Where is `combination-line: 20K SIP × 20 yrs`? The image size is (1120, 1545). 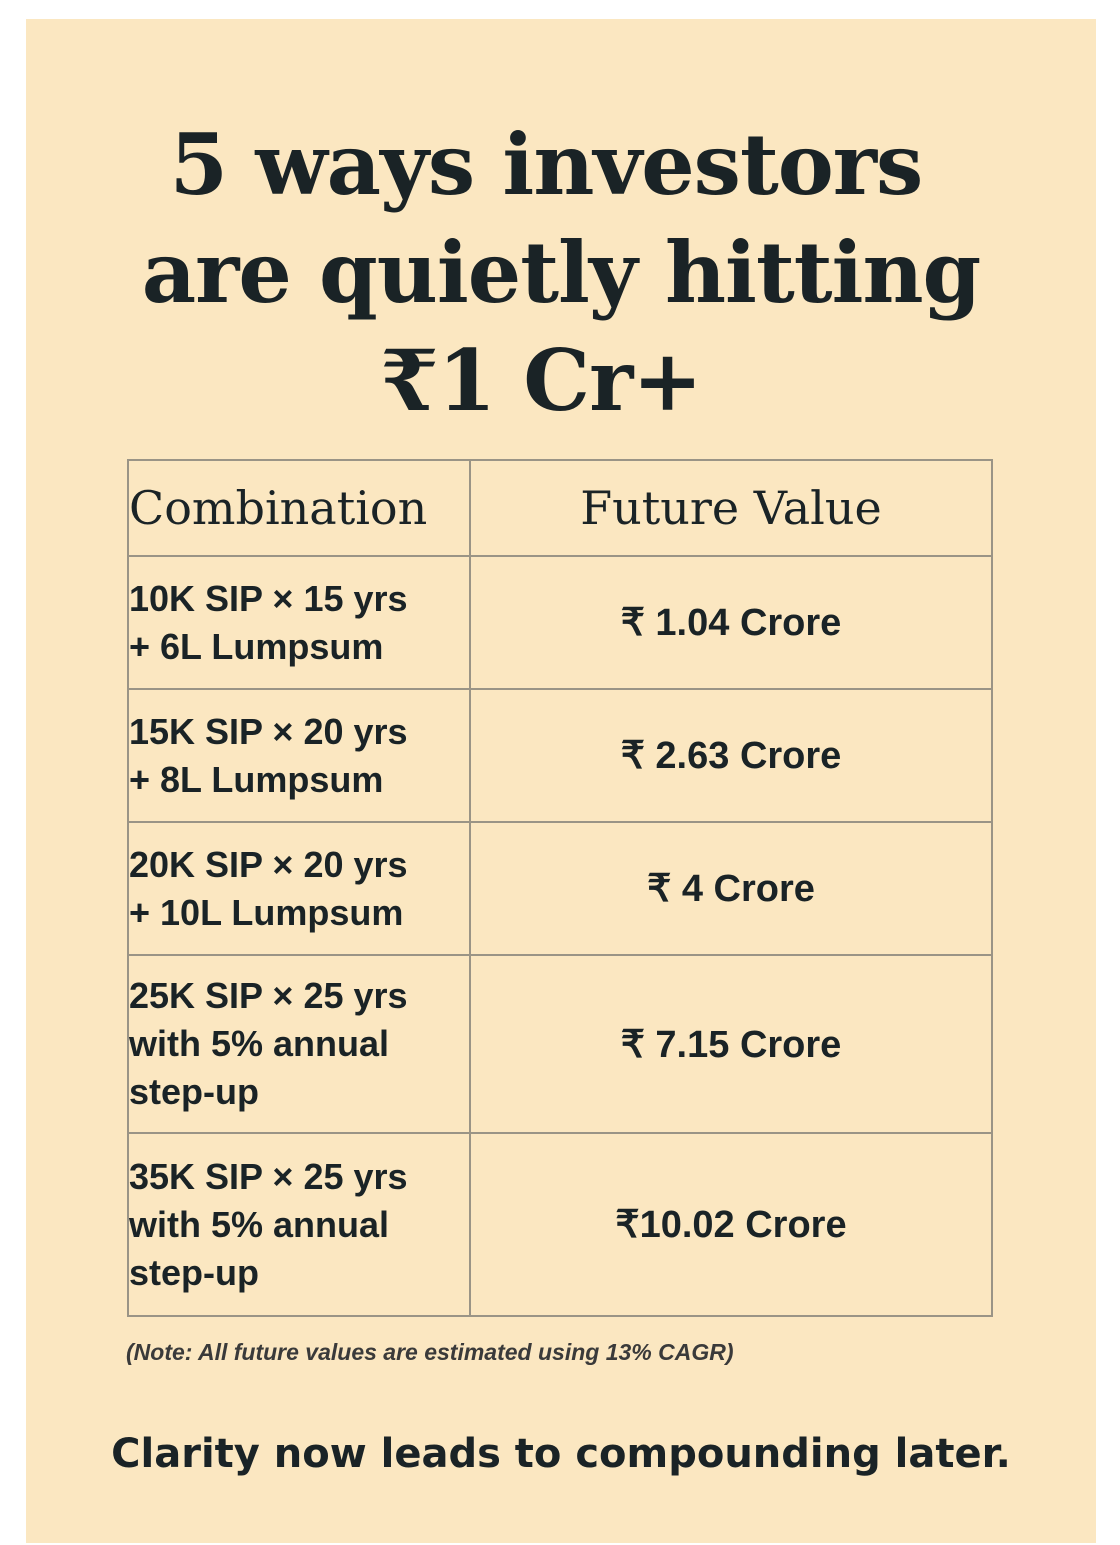 combination-line: 20K SIP × 20 yrs is located at coordinates (268, 864).